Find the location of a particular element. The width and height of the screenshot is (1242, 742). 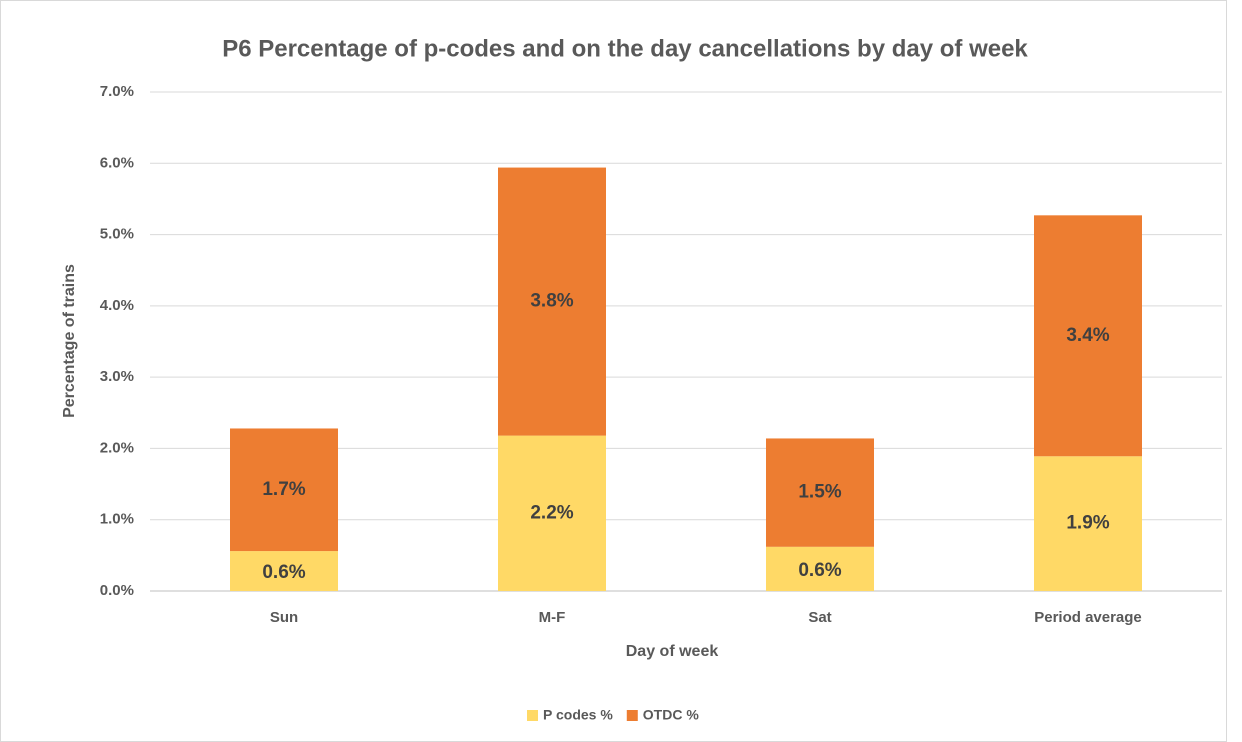

y-tick-label: 3.0% is located at coordinates (117, 376).